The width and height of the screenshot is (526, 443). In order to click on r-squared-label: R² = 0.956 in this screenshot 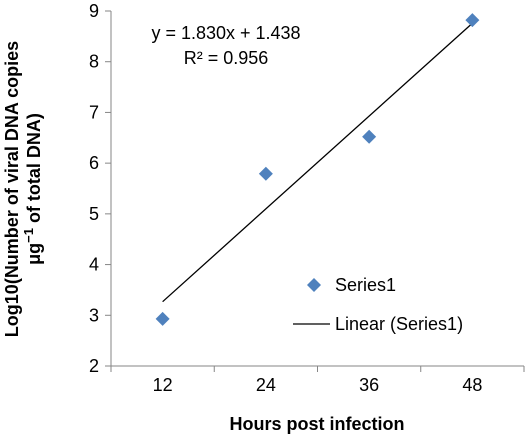, I will do `click(226, 58)`.